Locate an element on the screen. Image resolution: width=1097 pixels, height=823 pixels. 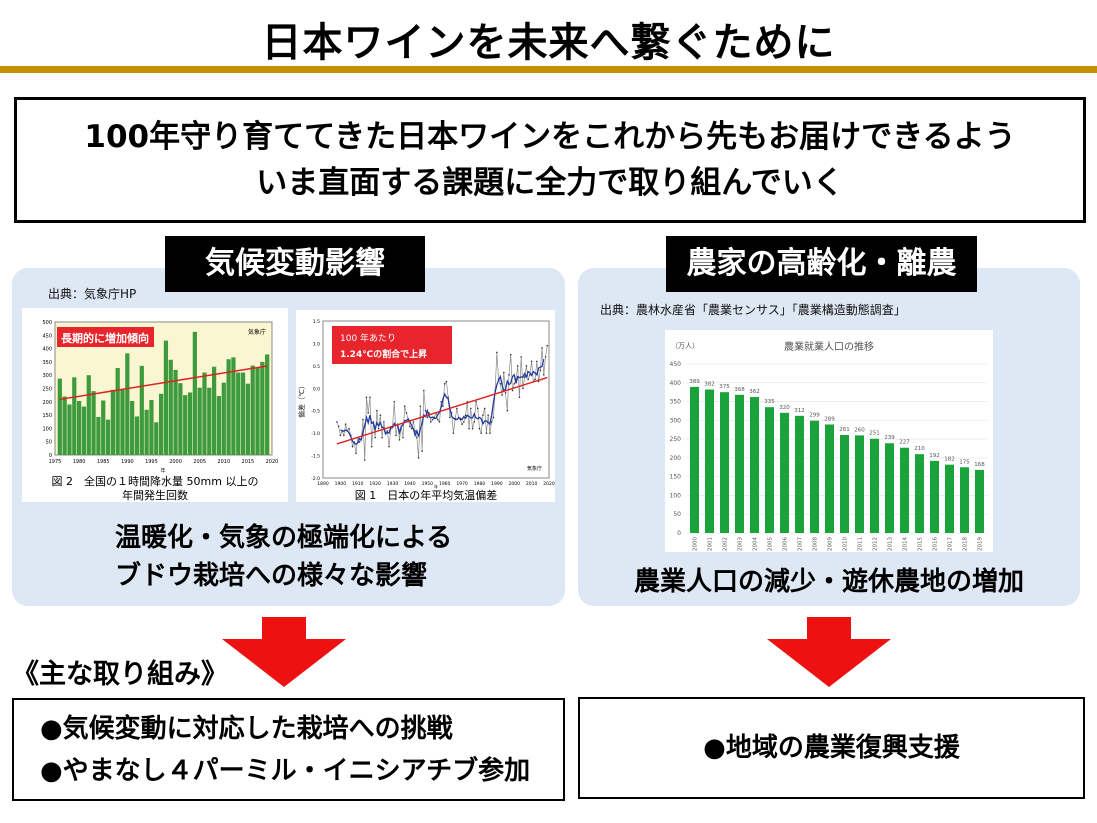
temp-x-tick: 1920 is located at coordinates (375, 484).